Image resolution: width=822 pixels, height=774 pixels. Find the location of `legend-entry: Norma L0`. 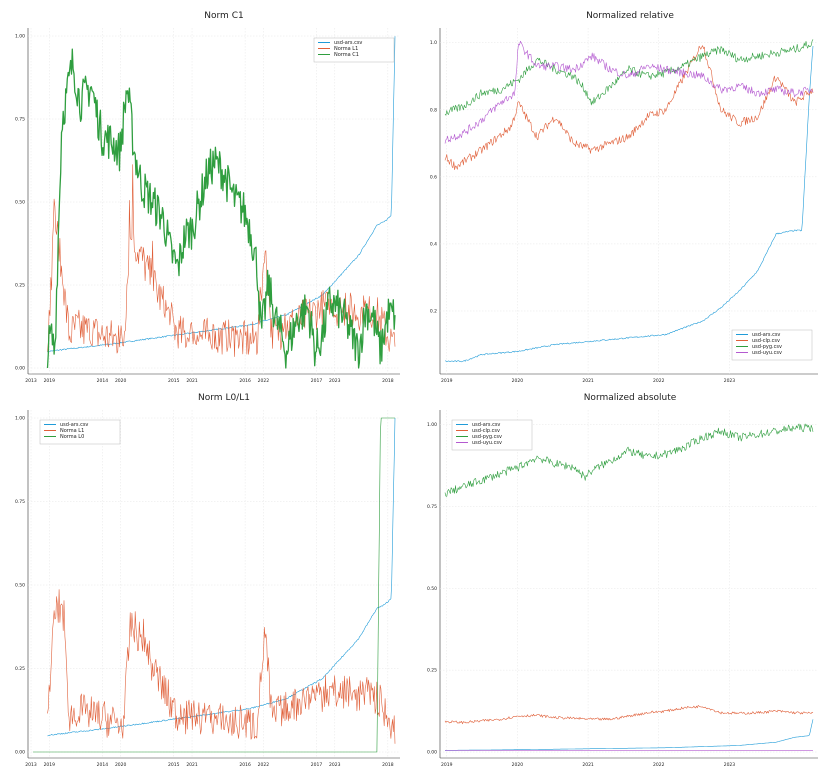

legend-entry: Norma L0 is located at coordinates (72, 437).